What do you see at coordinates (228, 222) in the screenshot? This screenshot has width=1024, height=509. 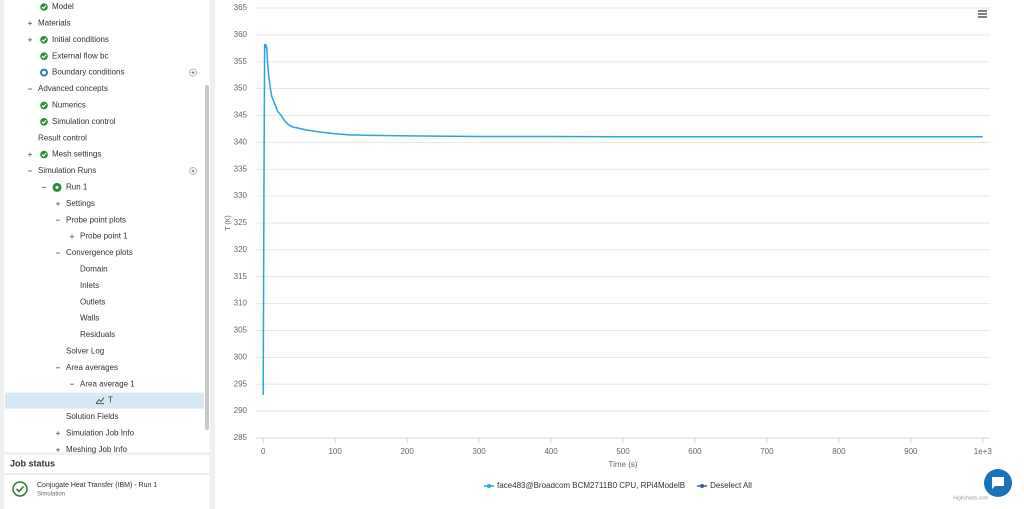 I see `y-axis-label: T (K)` at bounding box center [228, 222].